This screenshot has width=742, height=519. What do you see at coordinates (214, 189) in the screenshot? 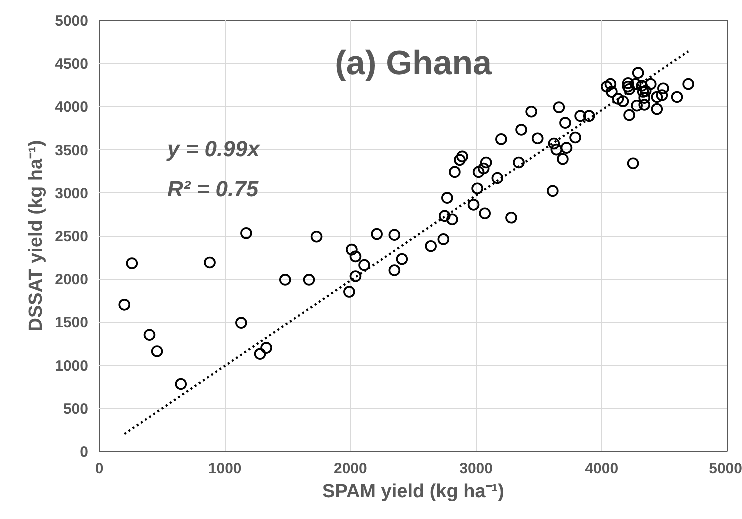
I see `annotation: R² = 0.75` at bounding box center [214, 189].